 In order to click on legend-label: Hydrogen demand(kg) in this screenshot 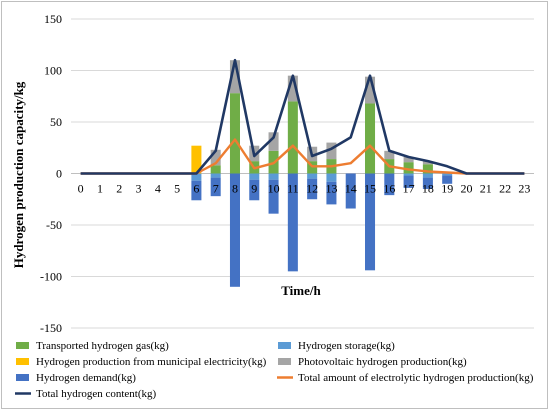, I will do `click(86, 378)`.